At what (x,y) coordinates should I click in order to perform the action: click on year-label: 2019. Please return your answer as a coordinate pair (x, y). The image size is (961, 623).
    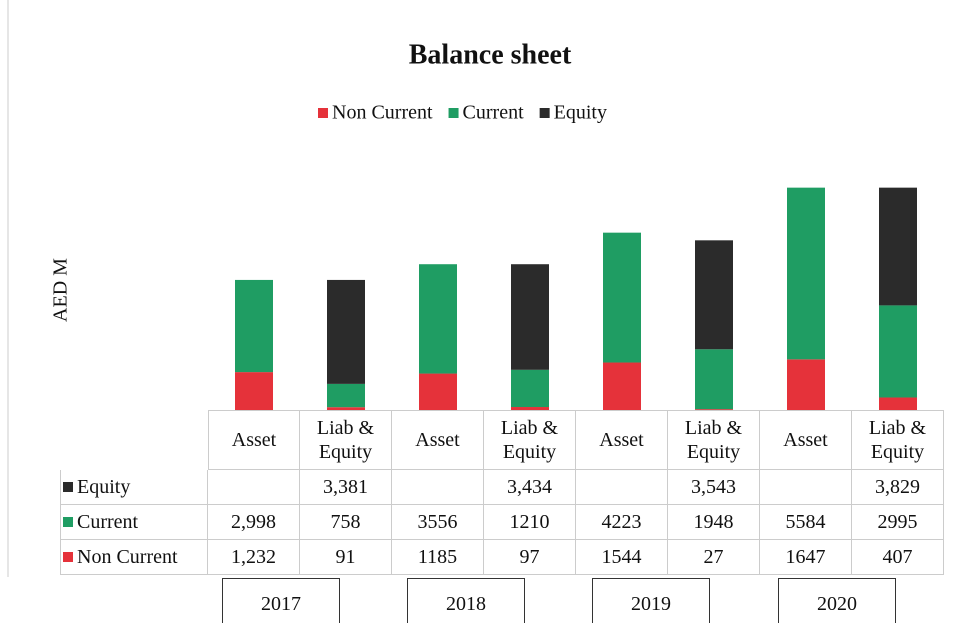
    Looking at the image, I should click on (651, 600).